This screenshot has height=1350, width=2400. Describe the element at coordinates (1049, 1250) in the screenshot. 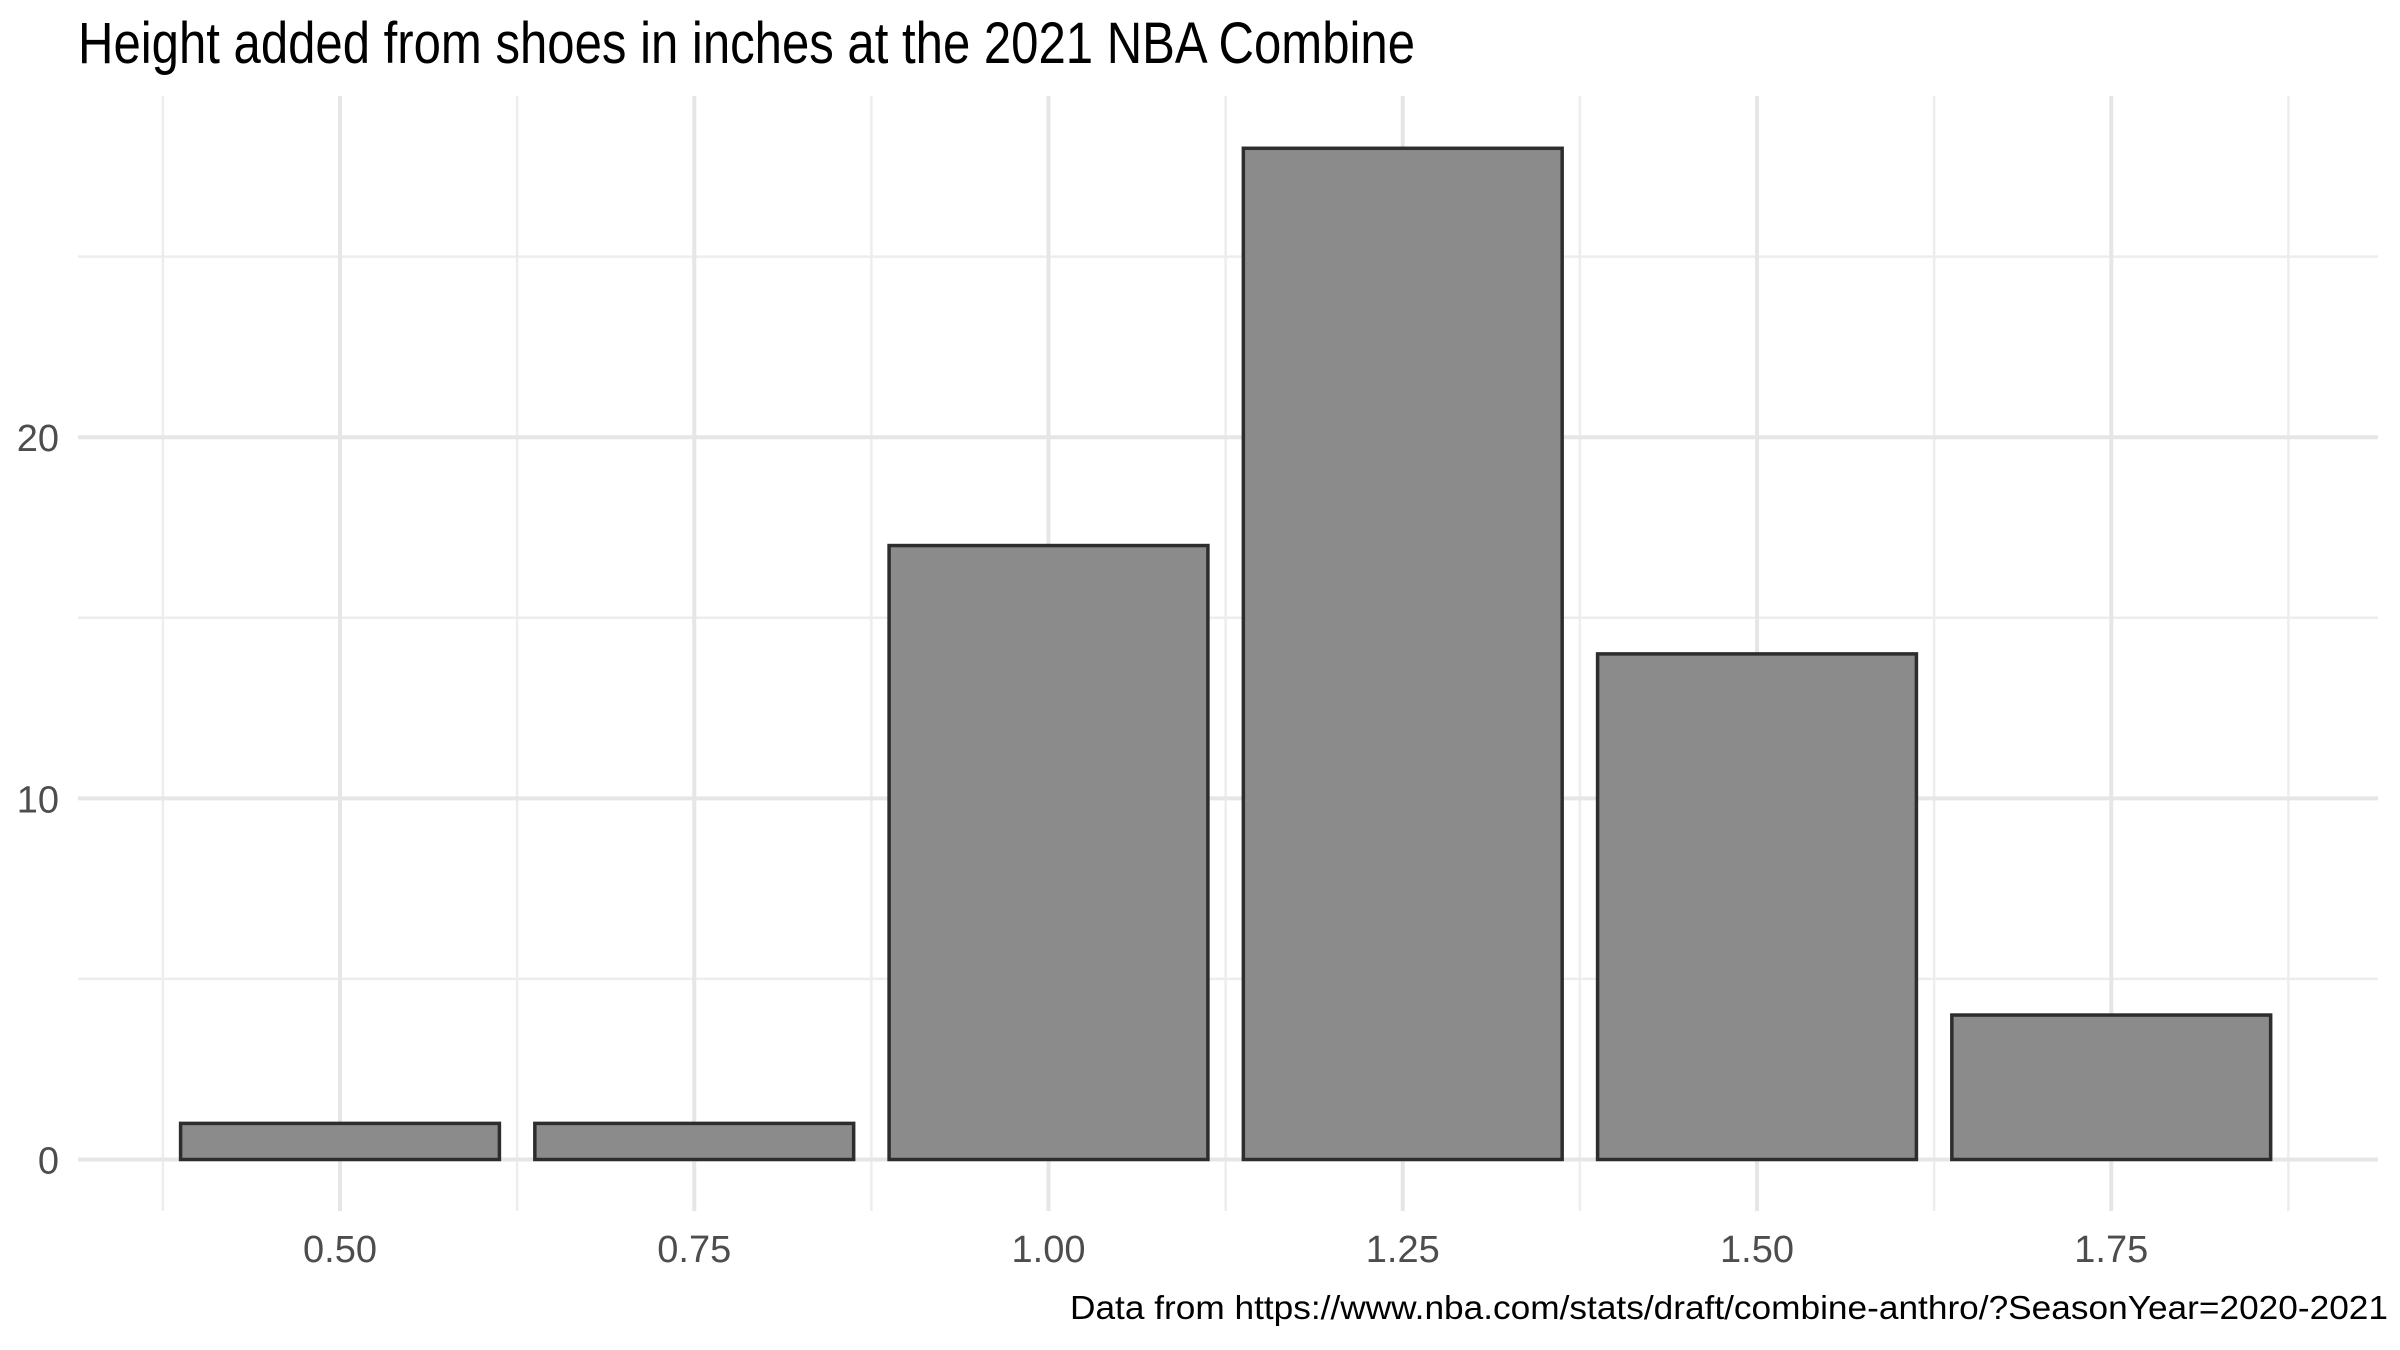

I see `x-tick-label: 1.00` at that location.